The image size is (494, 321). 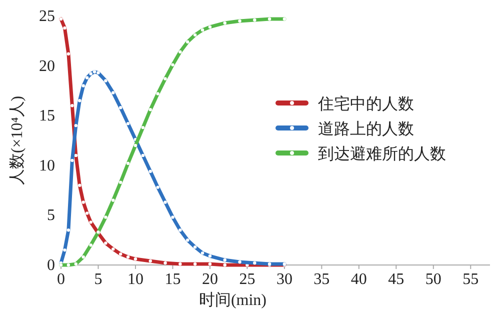 What do you see at coordinates (47, 165) in the screenshot?
I see `y-tick-label: 10` at bounding box center [47, 165].